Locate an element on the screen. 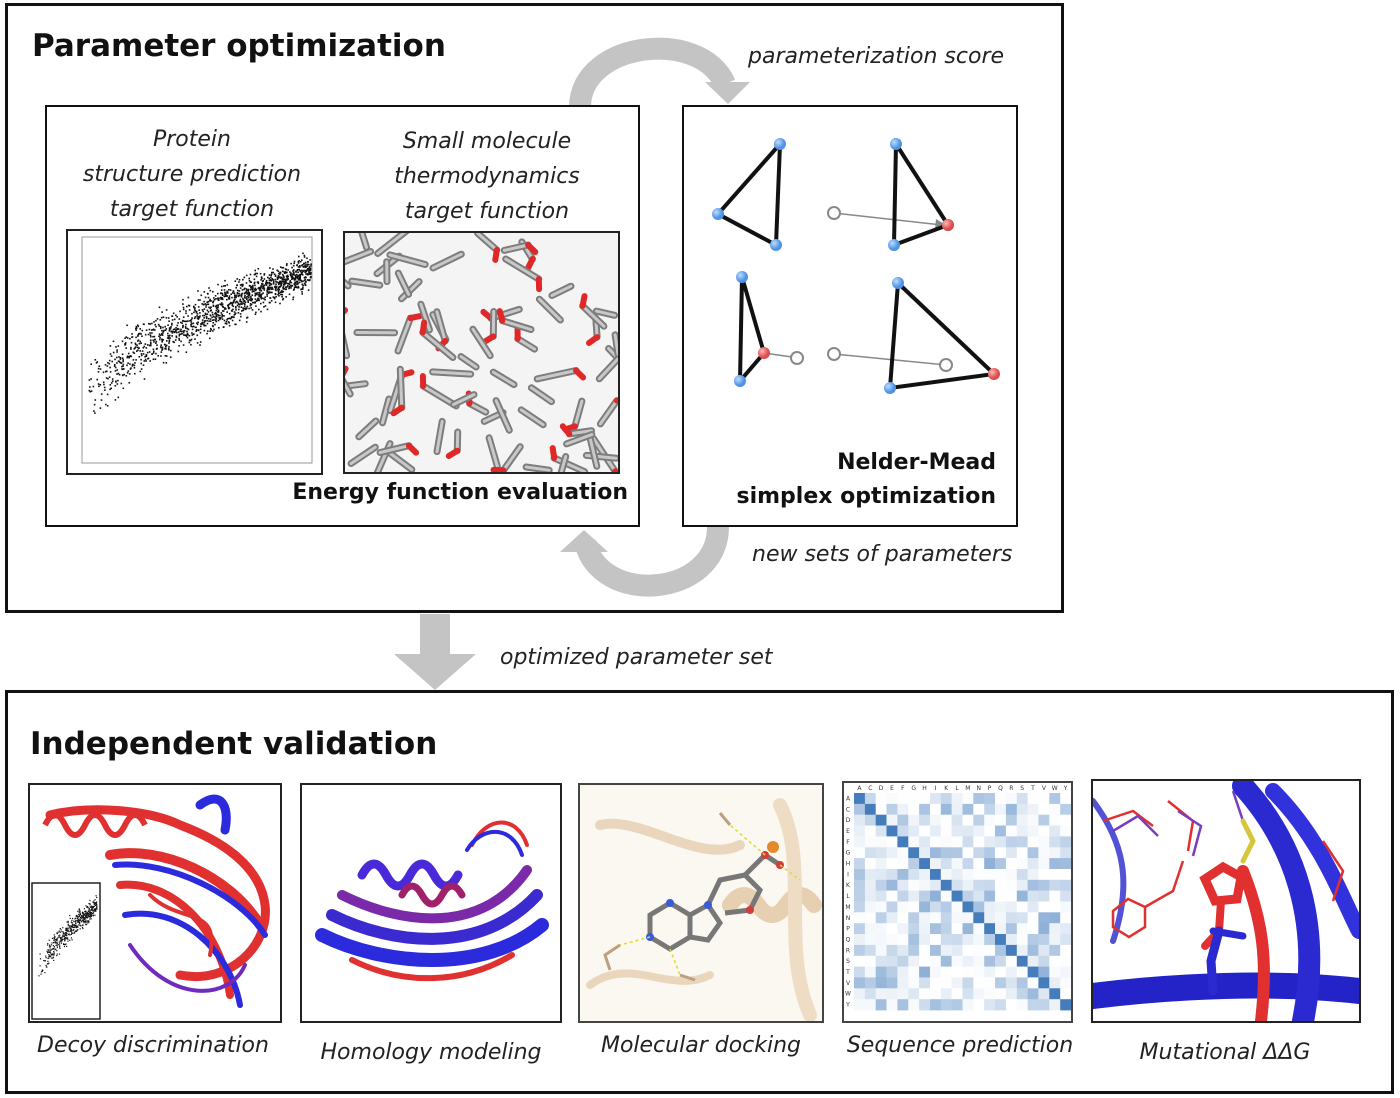 The width and height of the screenshot is (1400, 1098). nelder-mead-box is located at coordinates (850, 316).